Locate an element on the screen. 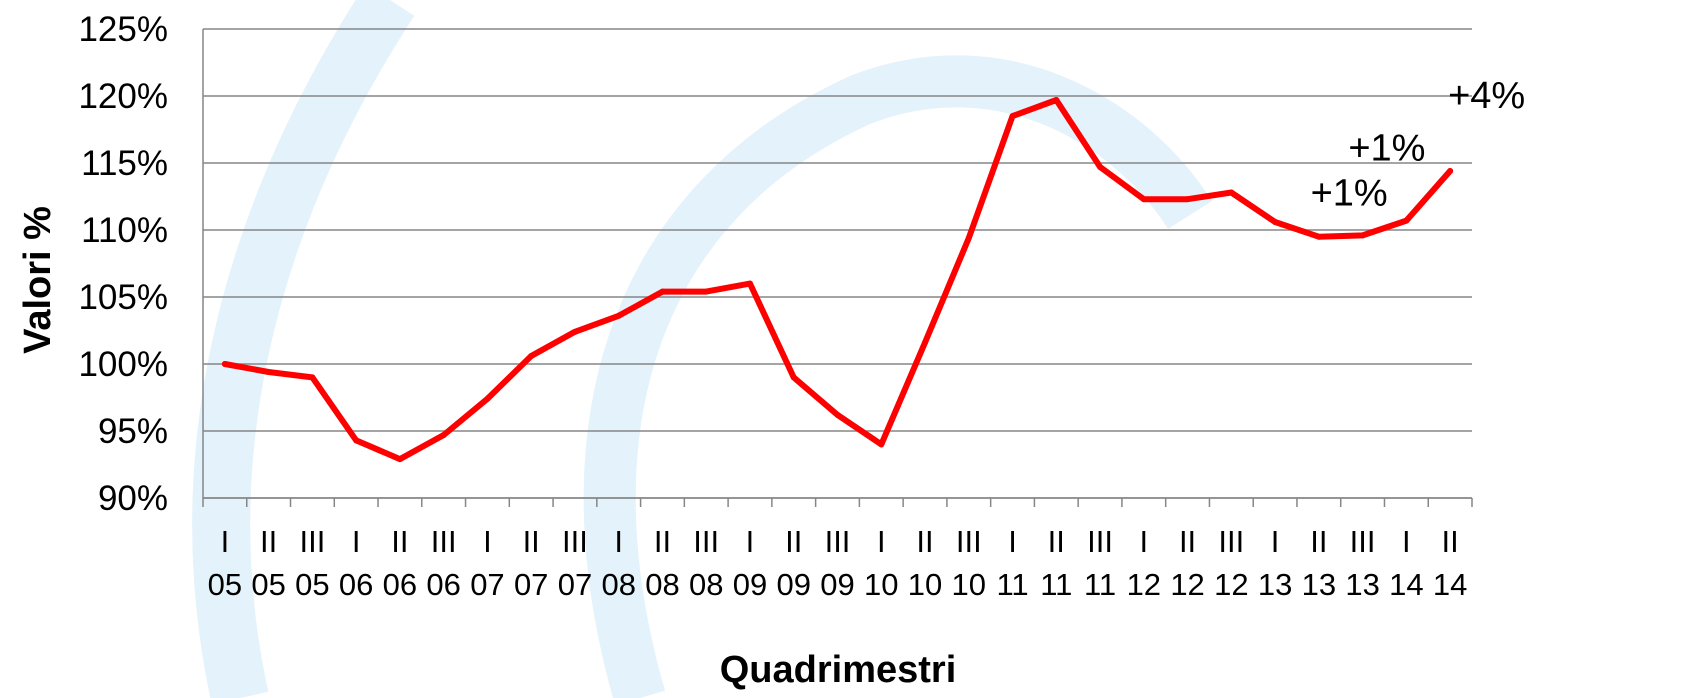  y-tick-label: 95% is located at coordinates (133, 431).